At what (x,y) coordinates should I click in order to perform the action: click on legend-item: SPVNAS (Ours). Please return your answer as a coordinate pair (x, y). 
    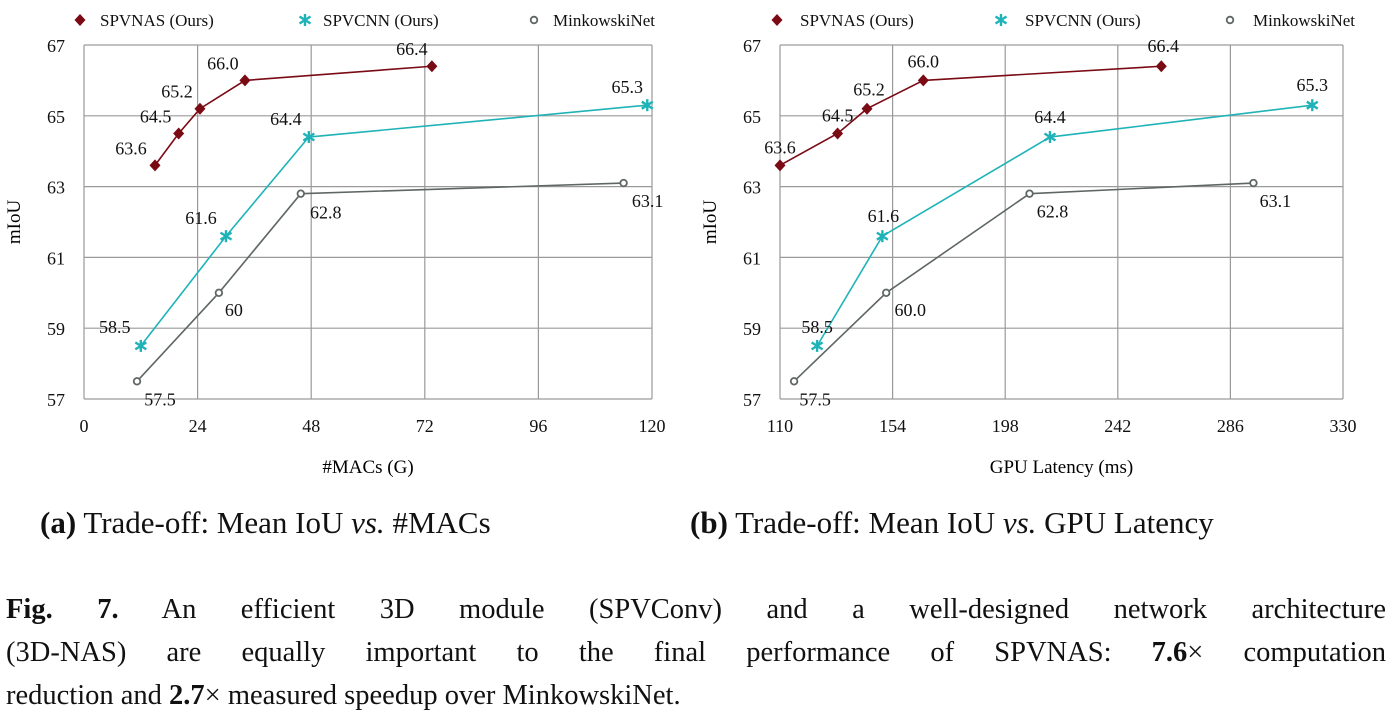
    Looking at the image, I should click on (144, 20).